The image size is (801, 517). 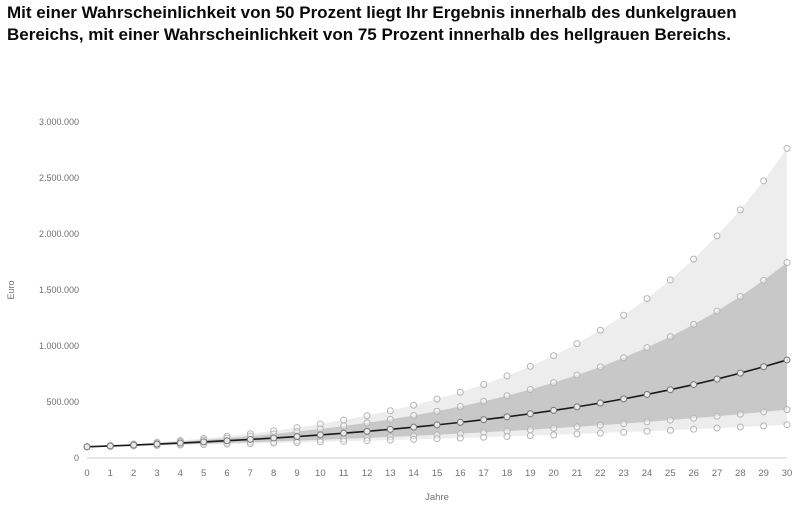 I want to click on svg-text: 5, so click(x=203, y=473).